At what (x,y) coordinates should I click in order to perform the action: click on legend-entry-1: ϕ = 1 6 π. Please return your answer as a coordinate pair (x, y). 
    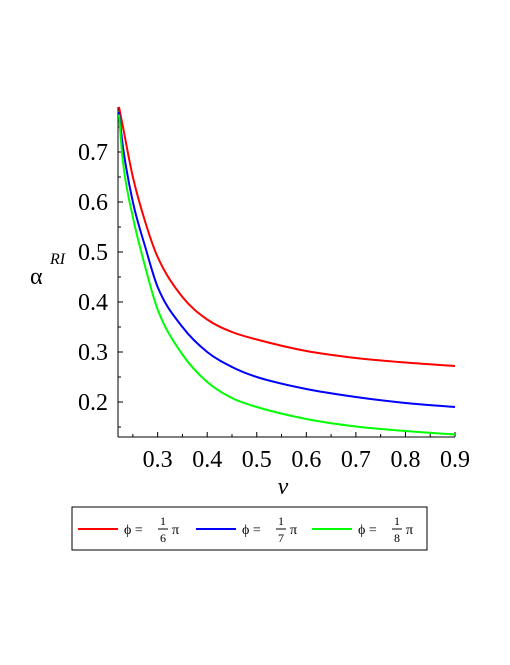
    Looking at the image, I should click on (128, 529).